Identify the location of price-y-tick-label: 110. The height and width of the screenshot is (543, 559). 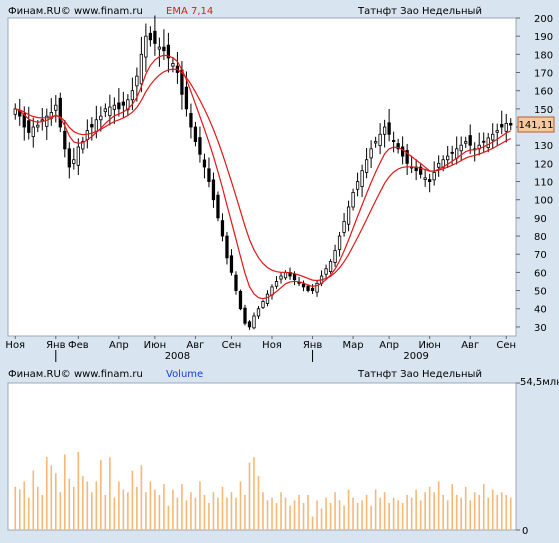
(543, 183).